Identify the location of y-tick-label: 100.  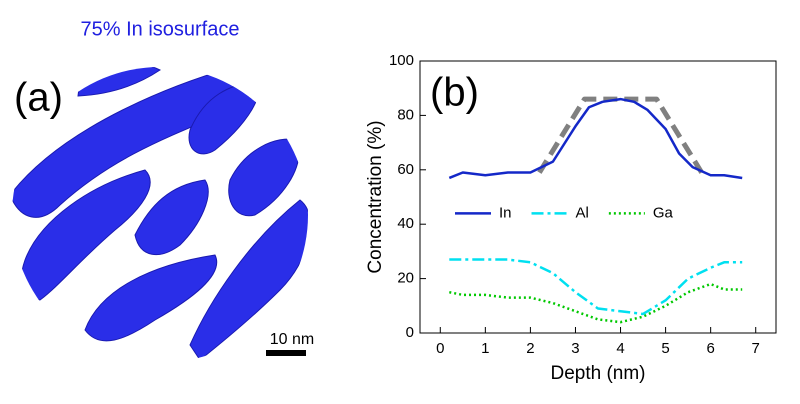
(401, 60).